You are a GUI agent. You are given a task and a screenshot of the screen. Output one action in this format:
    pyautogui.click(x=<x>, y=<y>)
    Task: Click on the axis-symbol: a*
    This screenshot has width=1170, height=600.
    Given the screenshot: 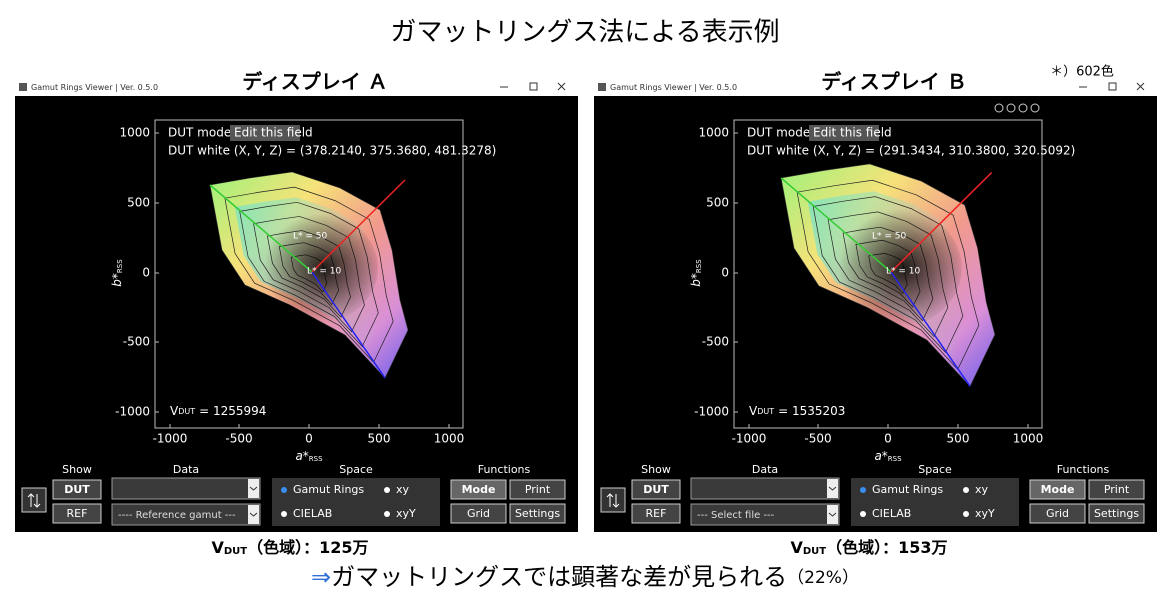 What is the action you would take?
    pyautogui.click(x=301, y=456)
    